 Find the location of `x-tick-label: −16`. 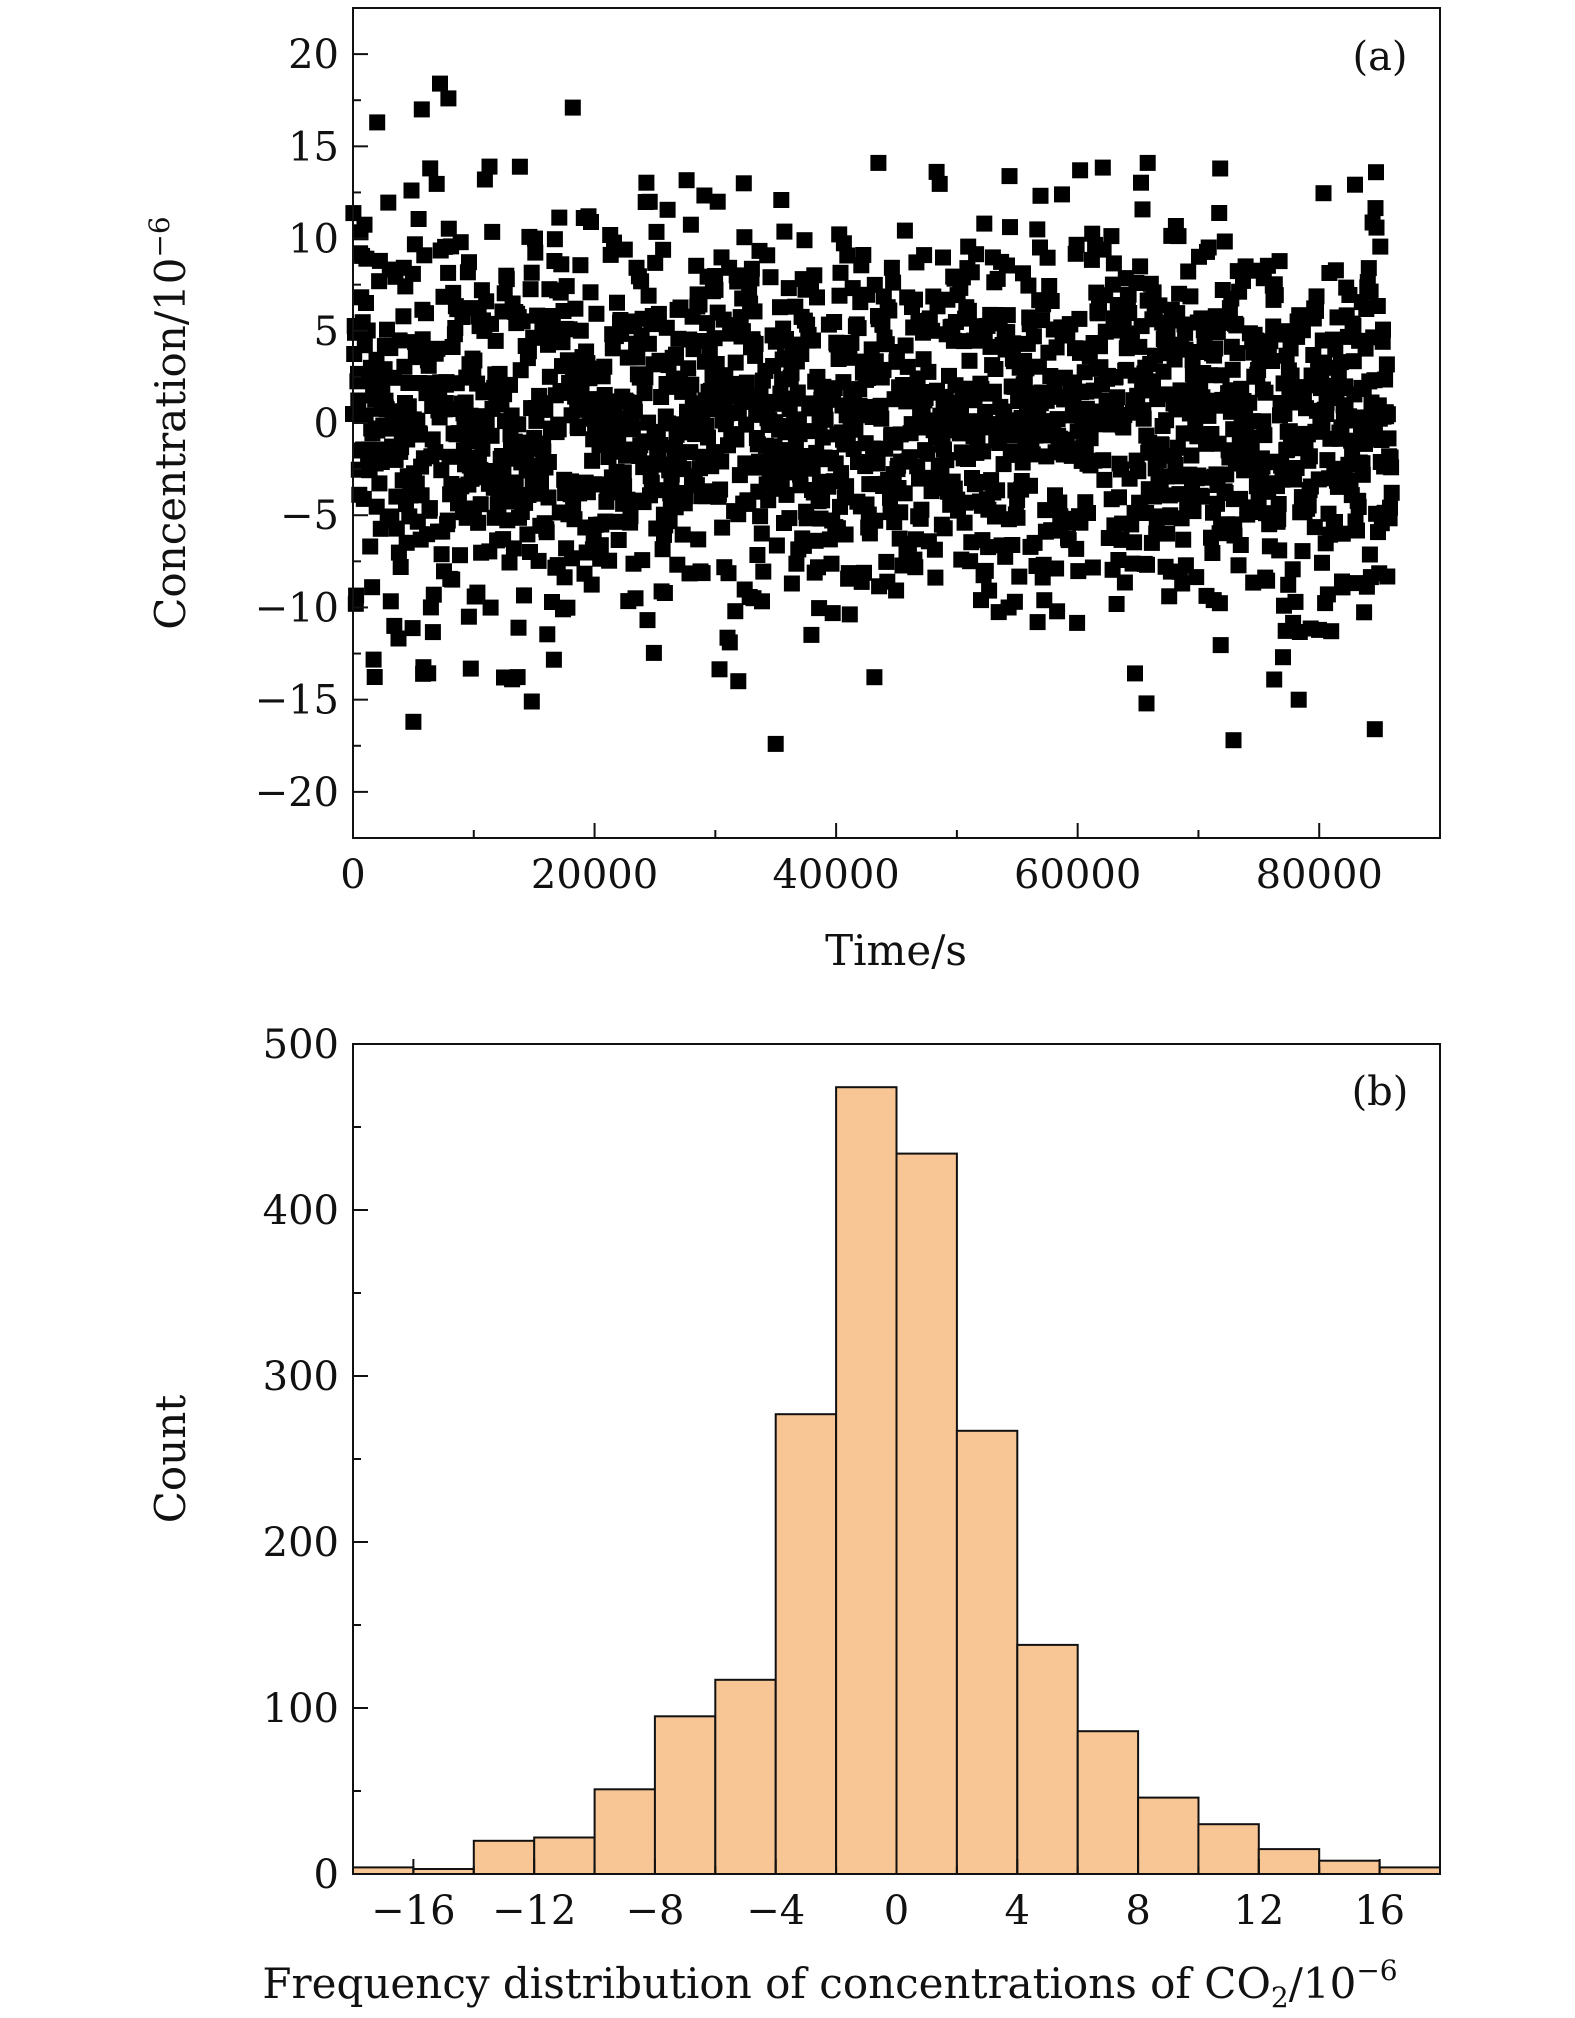

x-tick-label: −16 is located at coordinates (413, 1911).